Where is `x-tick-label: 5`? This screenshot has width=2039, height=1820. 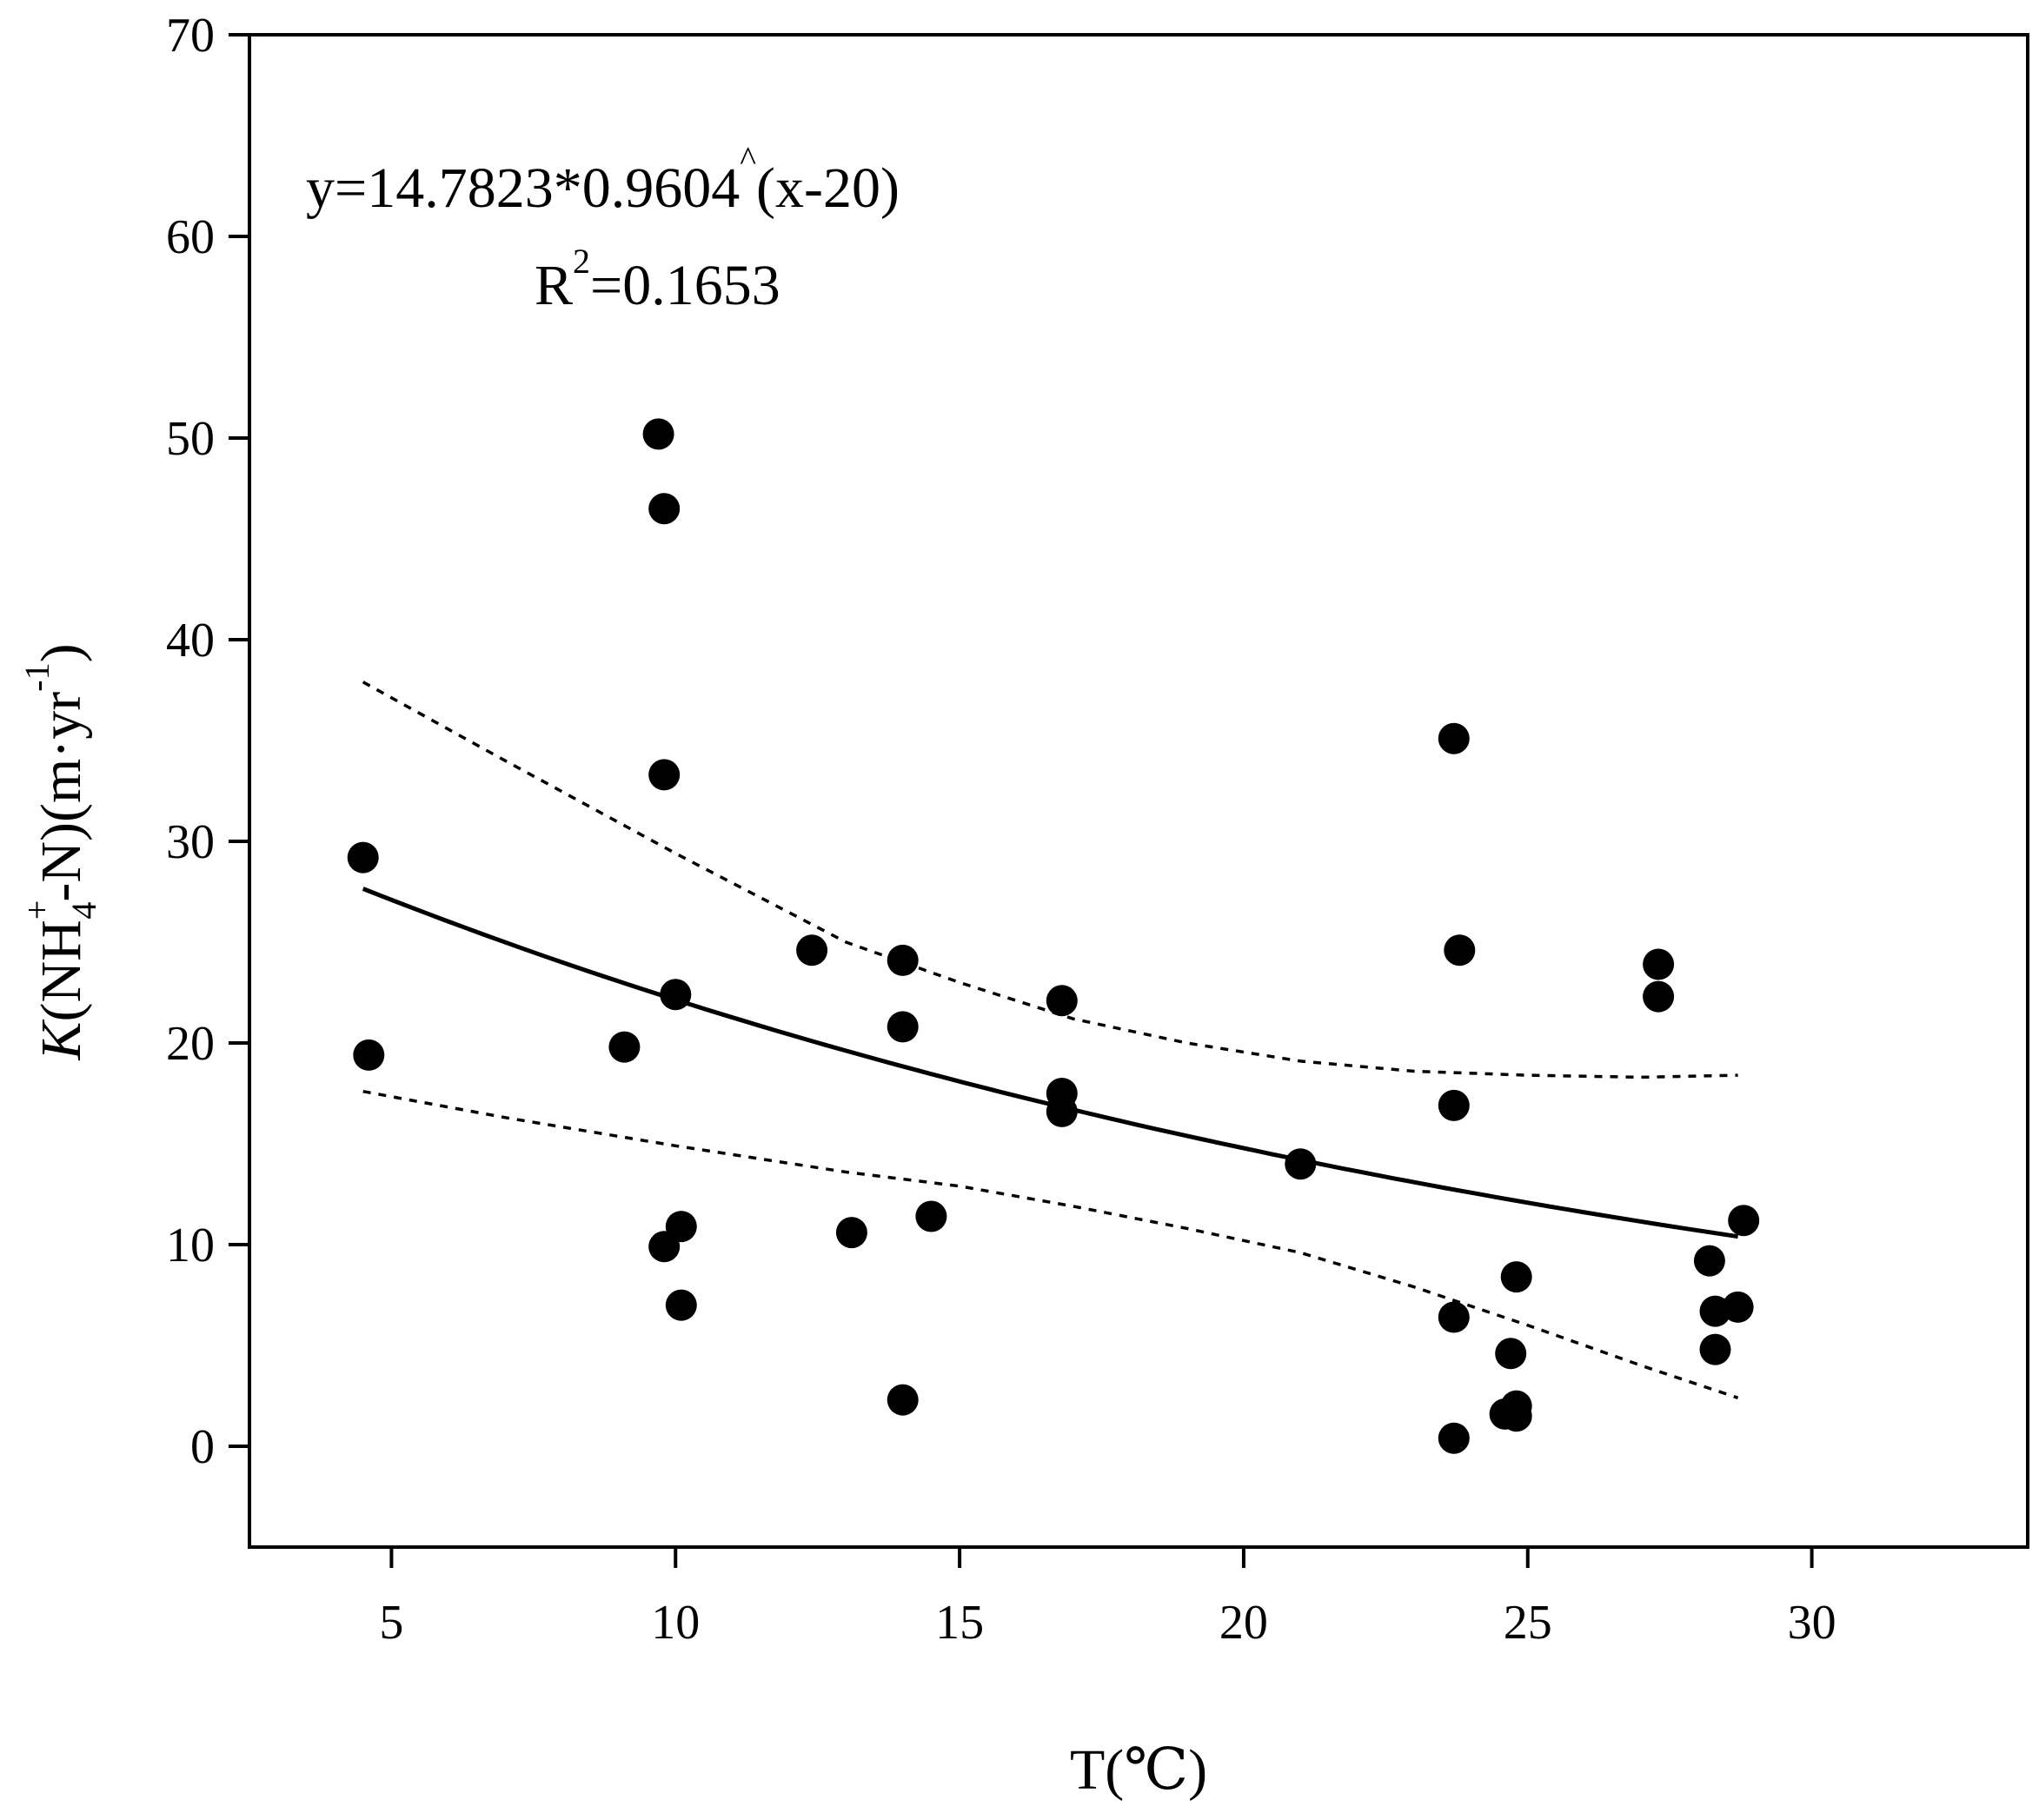
x-tick-label: 5 is located at coordinates (391, 1623).